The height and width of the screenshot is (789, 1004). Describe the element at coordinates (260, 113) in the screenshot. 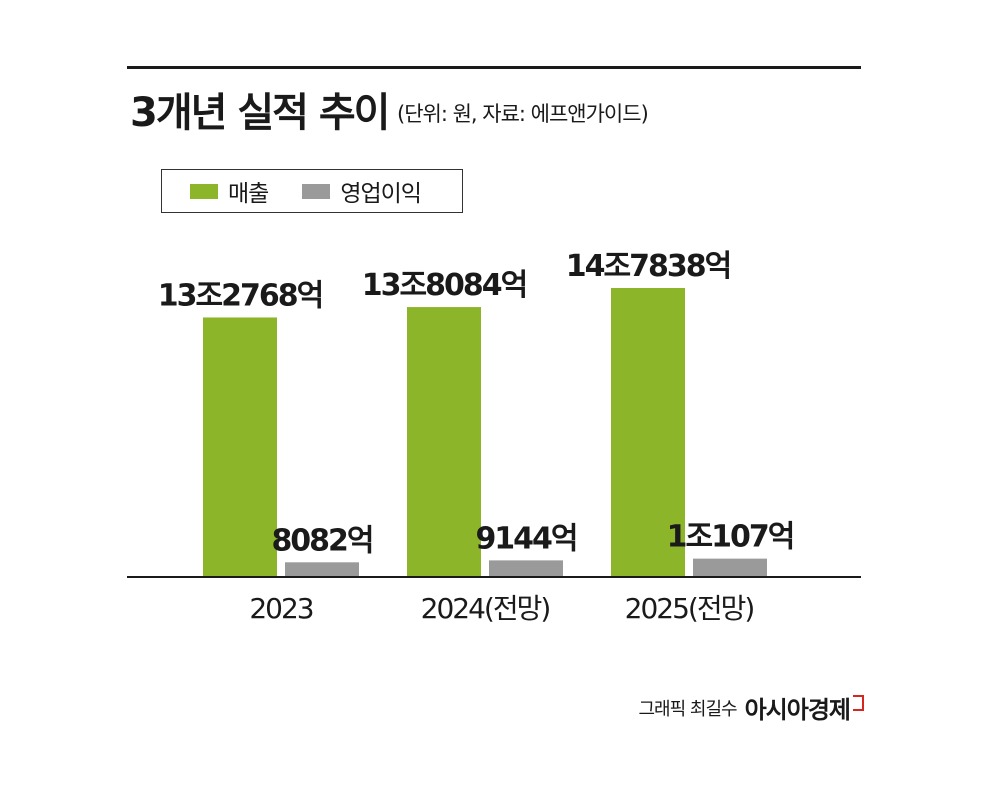

I see `chart-title: 3개년 실적 추이` at that location.